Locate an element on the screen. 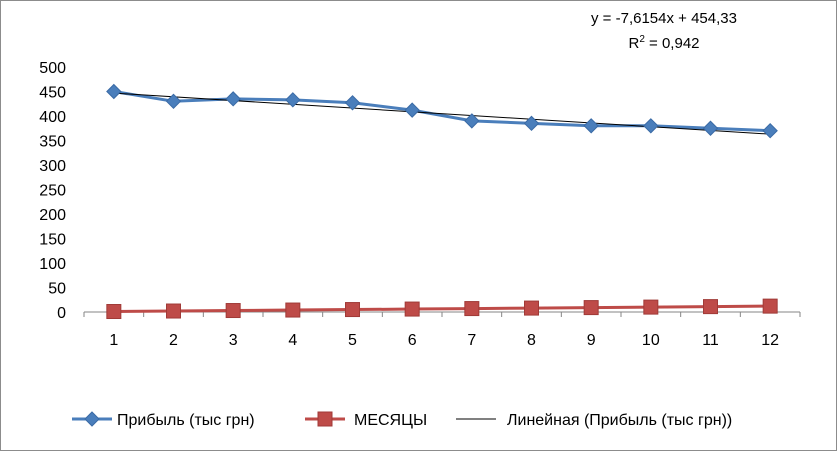 This screenshot has height=451, width=837. y-tick-label: 0 is located at coordinates (61, 313).